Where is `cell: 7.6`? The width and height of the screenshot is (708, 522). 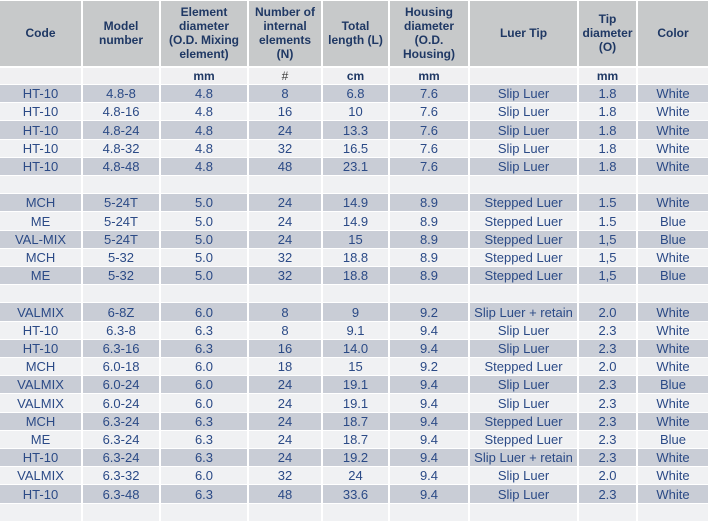
cell: 7.6 is located at coordinates (429, 130).